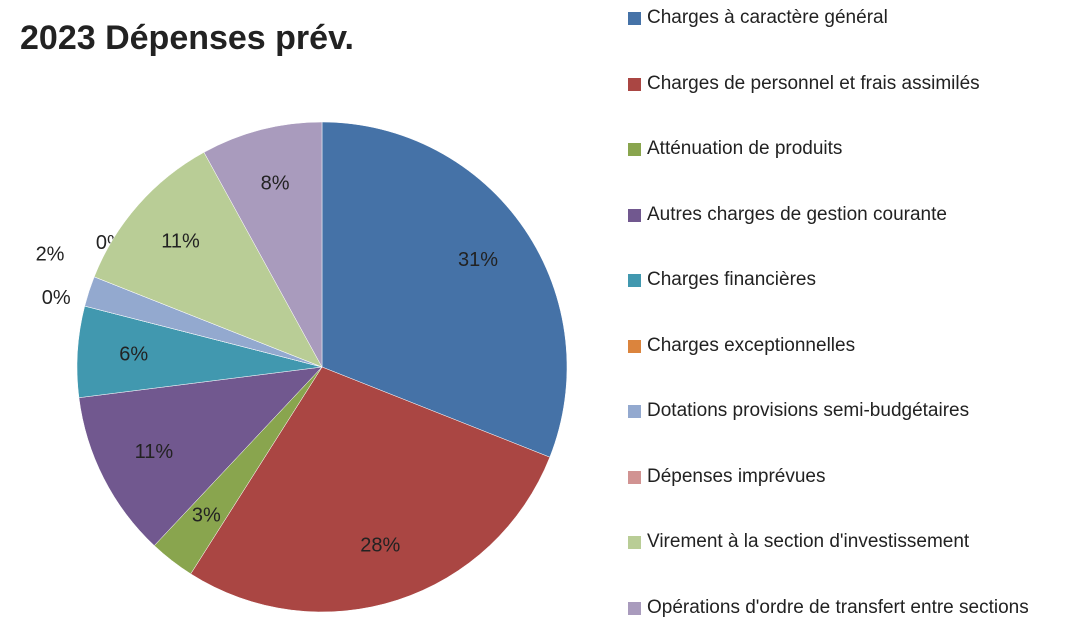 The height and width of the screenshot is (643, 1087). I want to click on chart-title: 2023 Dépenses prév., so click(187, 38).